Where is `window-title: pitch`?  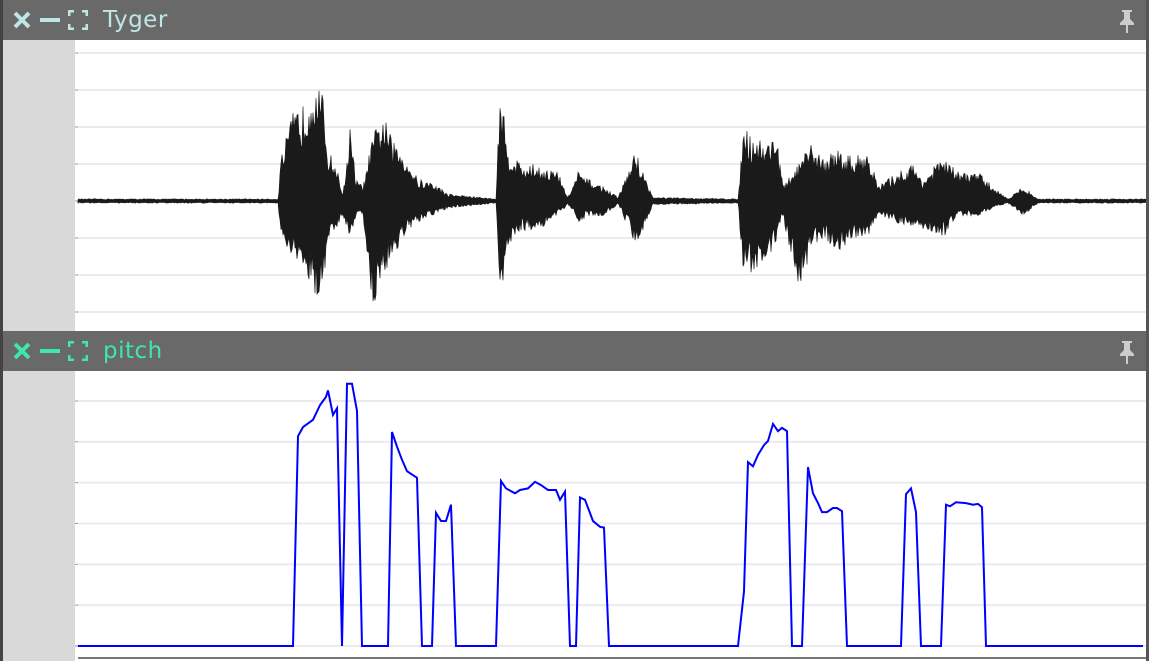 window-title: pitch is located at coordinates (133, 351).